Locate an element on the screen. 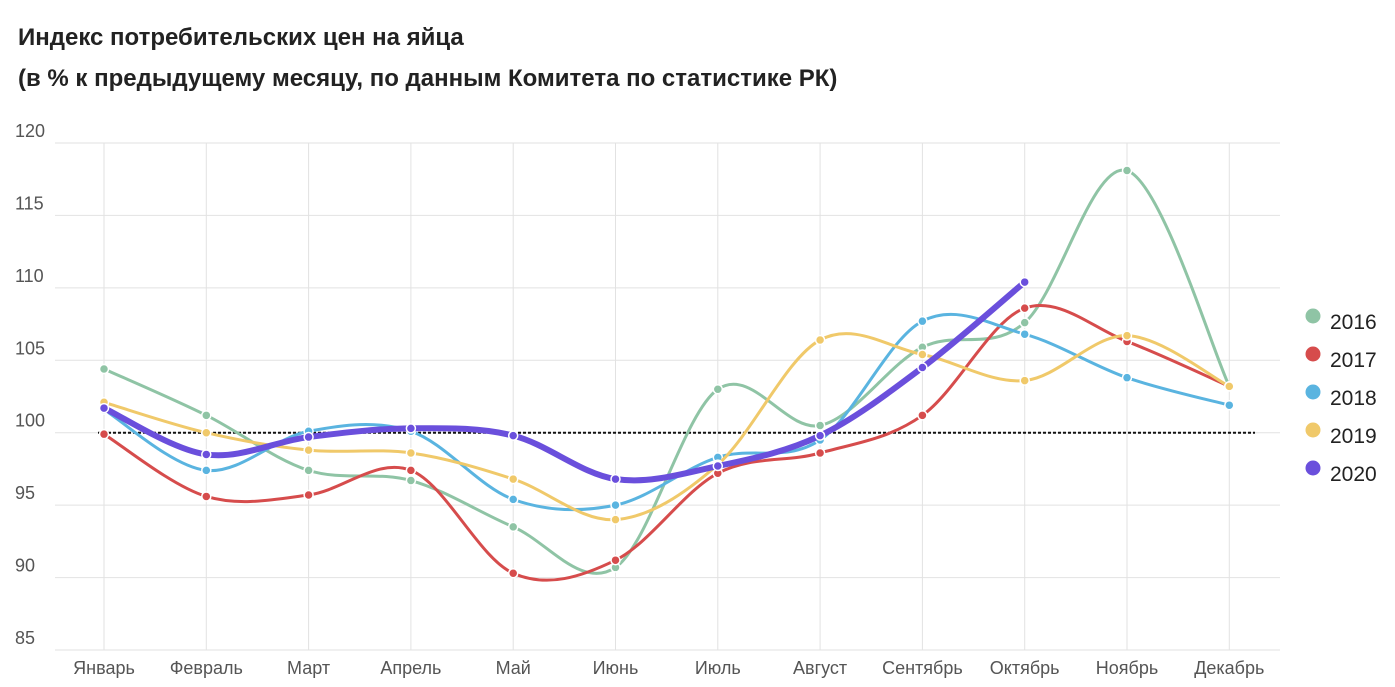 The image size is (1395, 687). x-tick-label: Октябрь is located at coordinates (1025, 668).